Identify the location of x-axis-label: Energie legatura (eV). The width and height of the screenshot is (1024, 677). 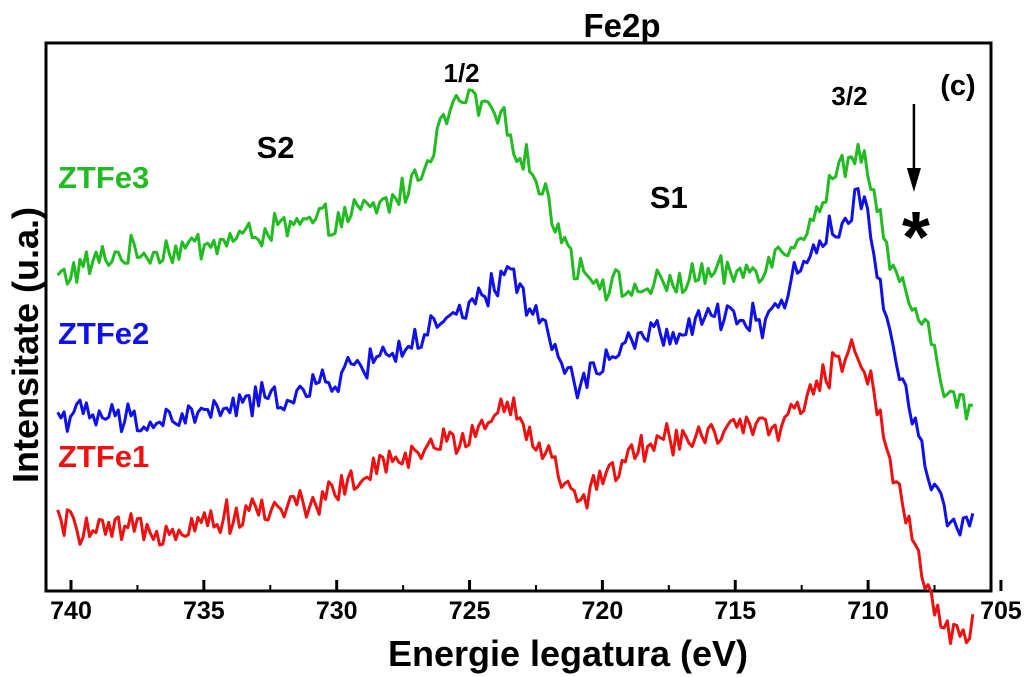
(568, 653).